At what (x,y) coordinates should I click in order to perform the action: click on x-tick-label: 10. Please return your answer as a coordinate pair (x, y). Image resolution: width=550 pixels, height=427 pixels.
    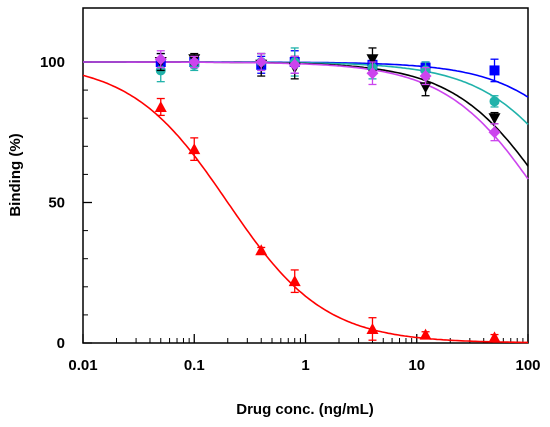
    Looking at the image, I should click on (416, 365).